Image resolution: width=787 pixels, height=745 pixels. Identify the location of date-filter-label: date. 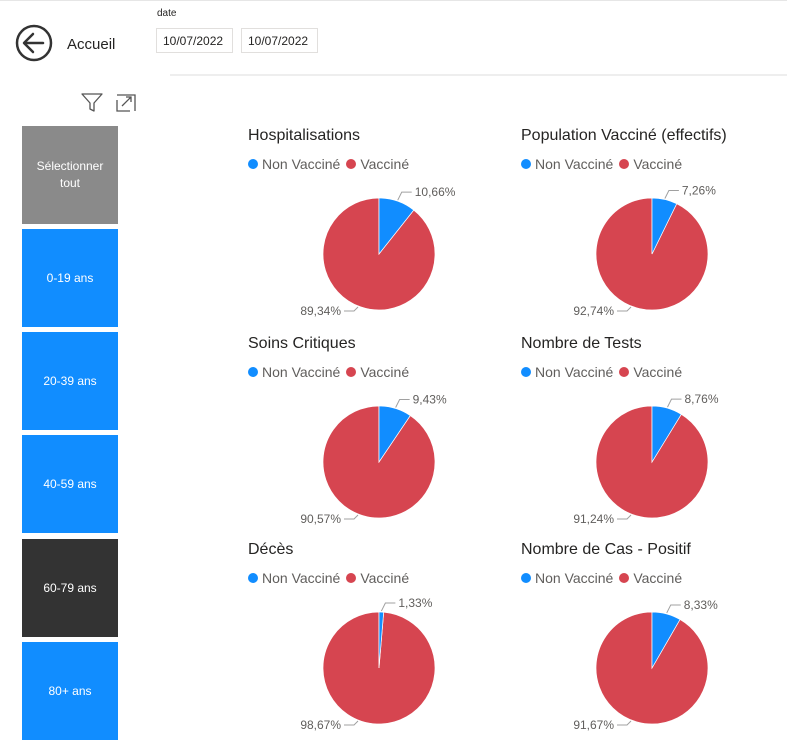
(167, 13).